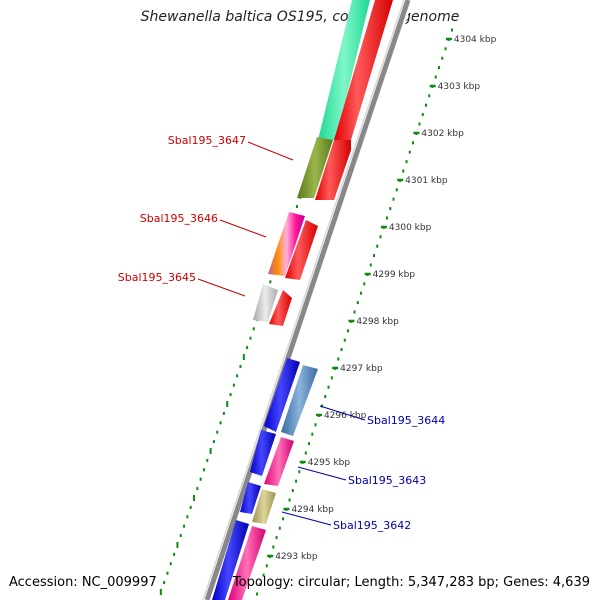 The image size is (600, 600). What do you see at coordinates (426, 181) in the screenshot?
I see `scale-label: 4301 kbp` at bounding box center [426, 181].